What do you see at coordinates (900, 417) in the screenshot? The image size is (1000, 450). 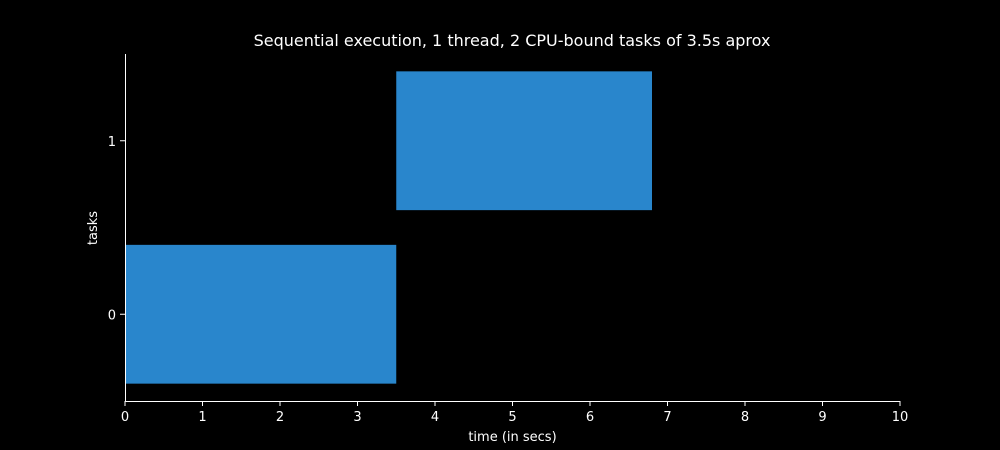 I see `x-tick-label: 10` at bounding box center [900, 417].